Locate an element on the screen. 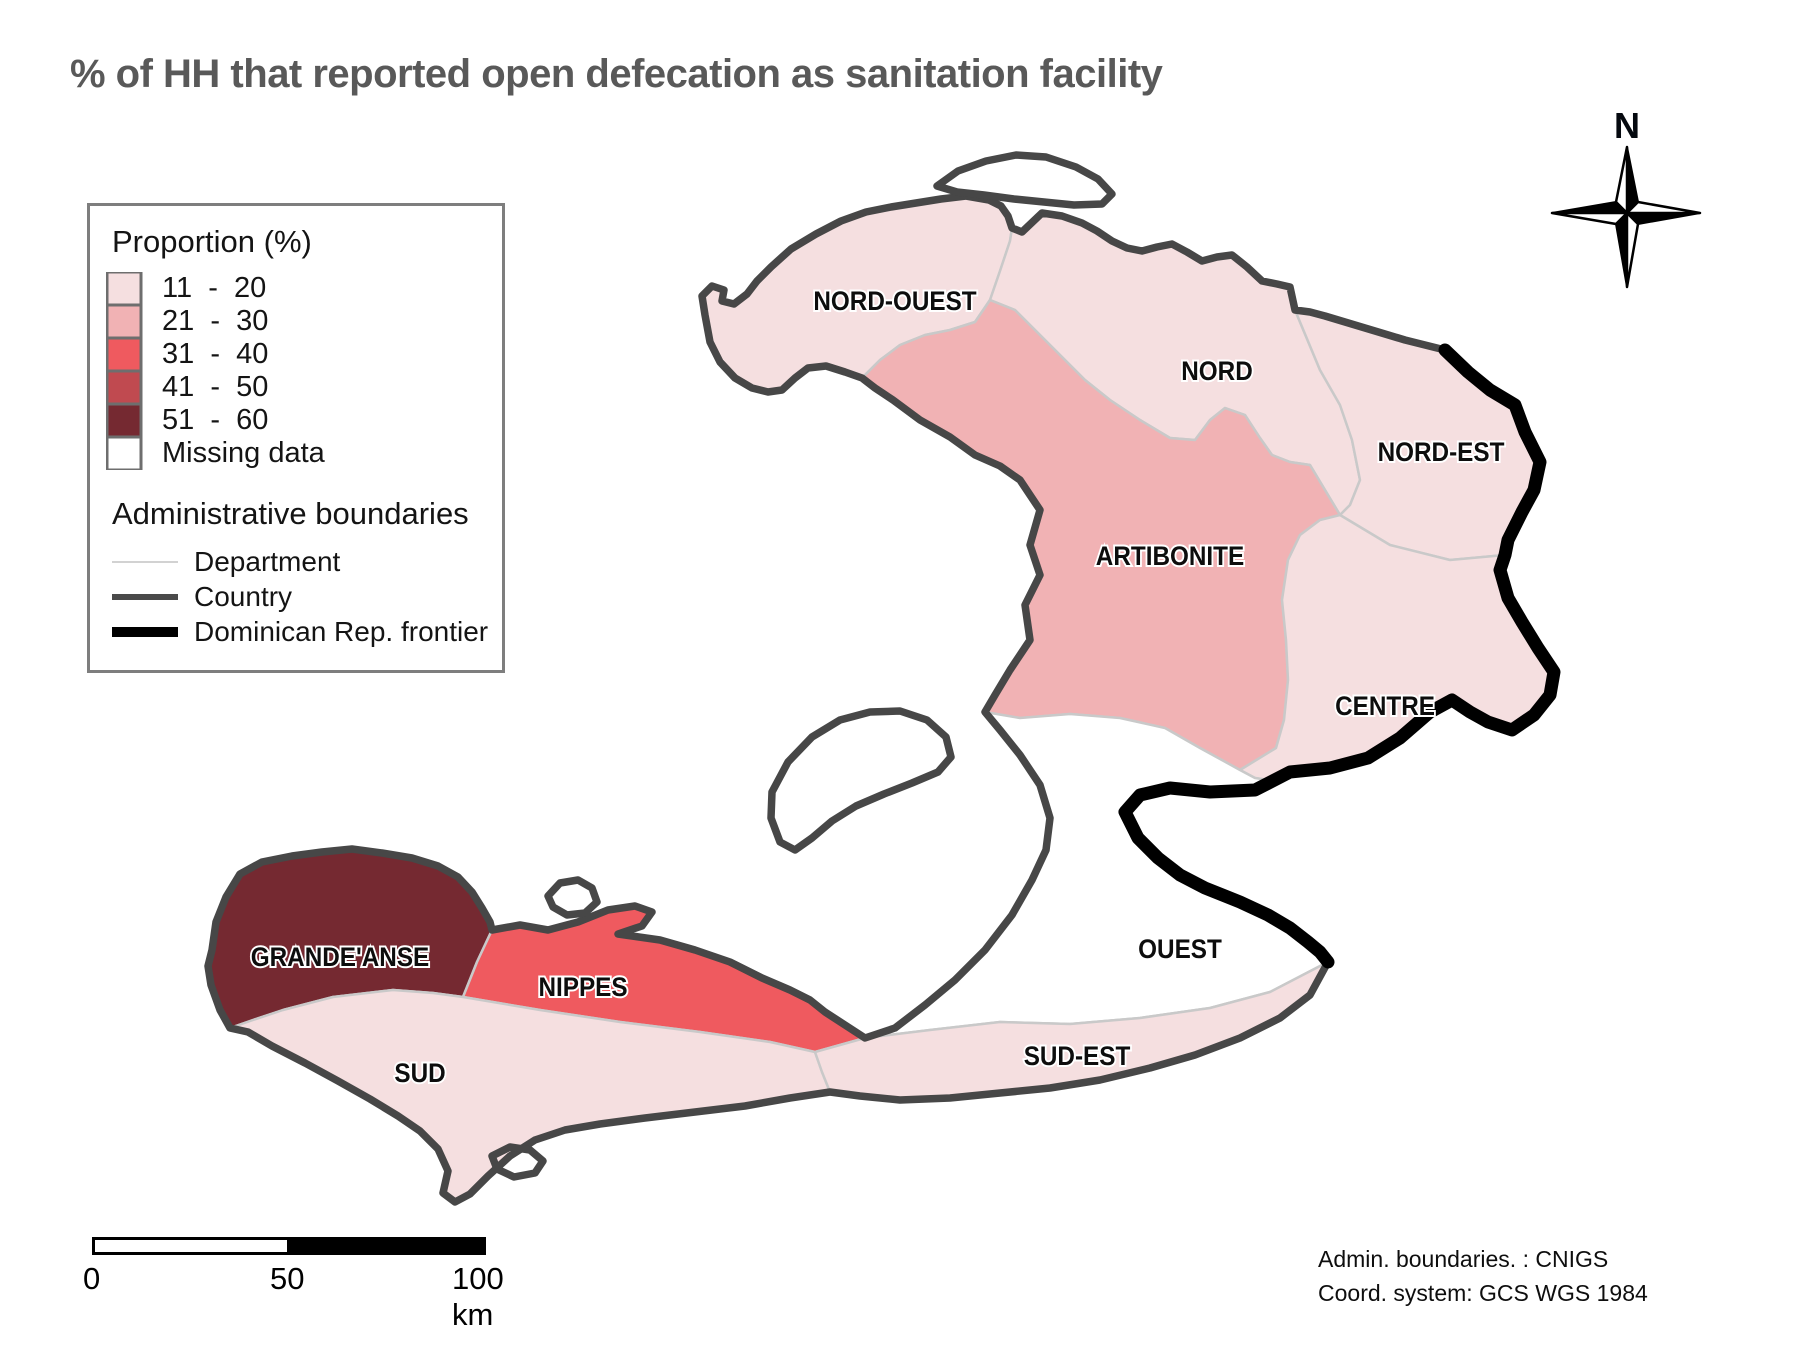 This screenshot has width=1800, height=1350. legend-class-row: 41 - 50 is located at coordinates (304, 387).